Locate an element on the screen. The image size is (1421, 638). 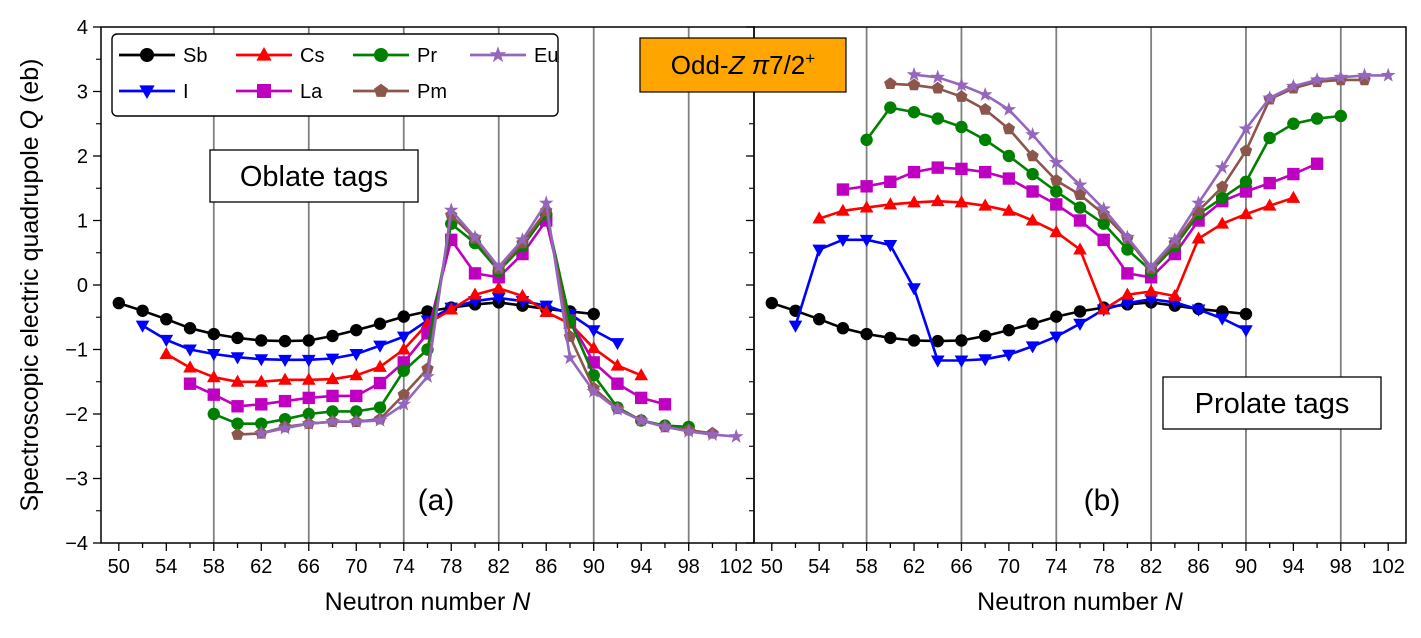
x-tick-label: 90 is located at coordinates (594, 567).